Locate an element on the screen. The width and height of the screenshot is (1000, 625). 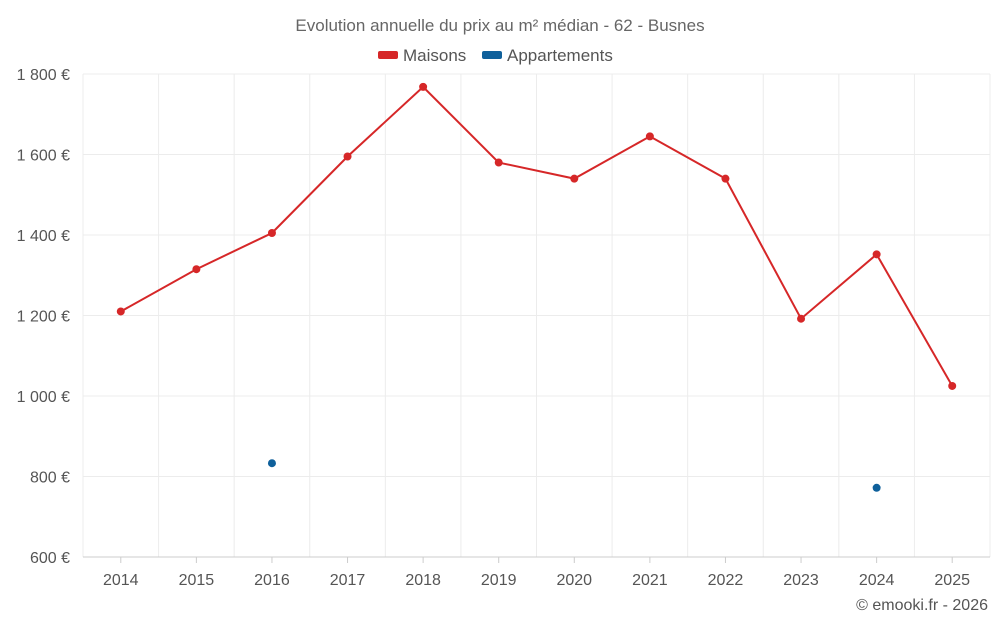
legend-item-maisons: Maisons is located at coordinates (422, 55).